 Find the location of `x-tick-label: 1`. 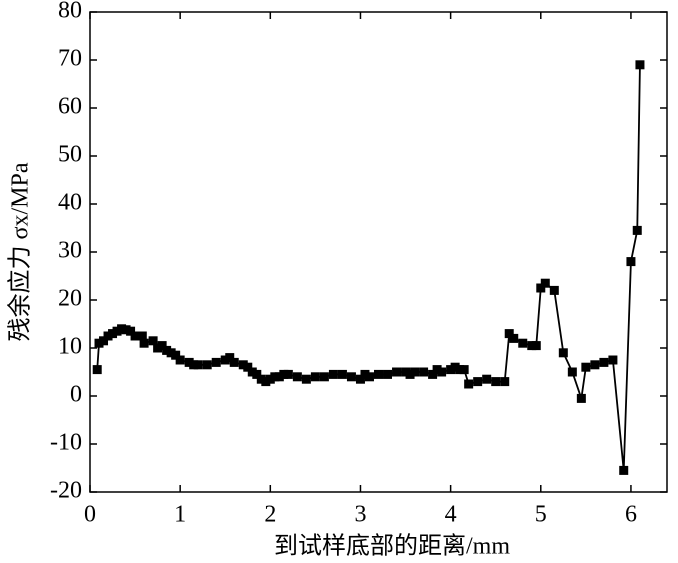

x-tick-label: 1 is located at coordinates (180, 515).